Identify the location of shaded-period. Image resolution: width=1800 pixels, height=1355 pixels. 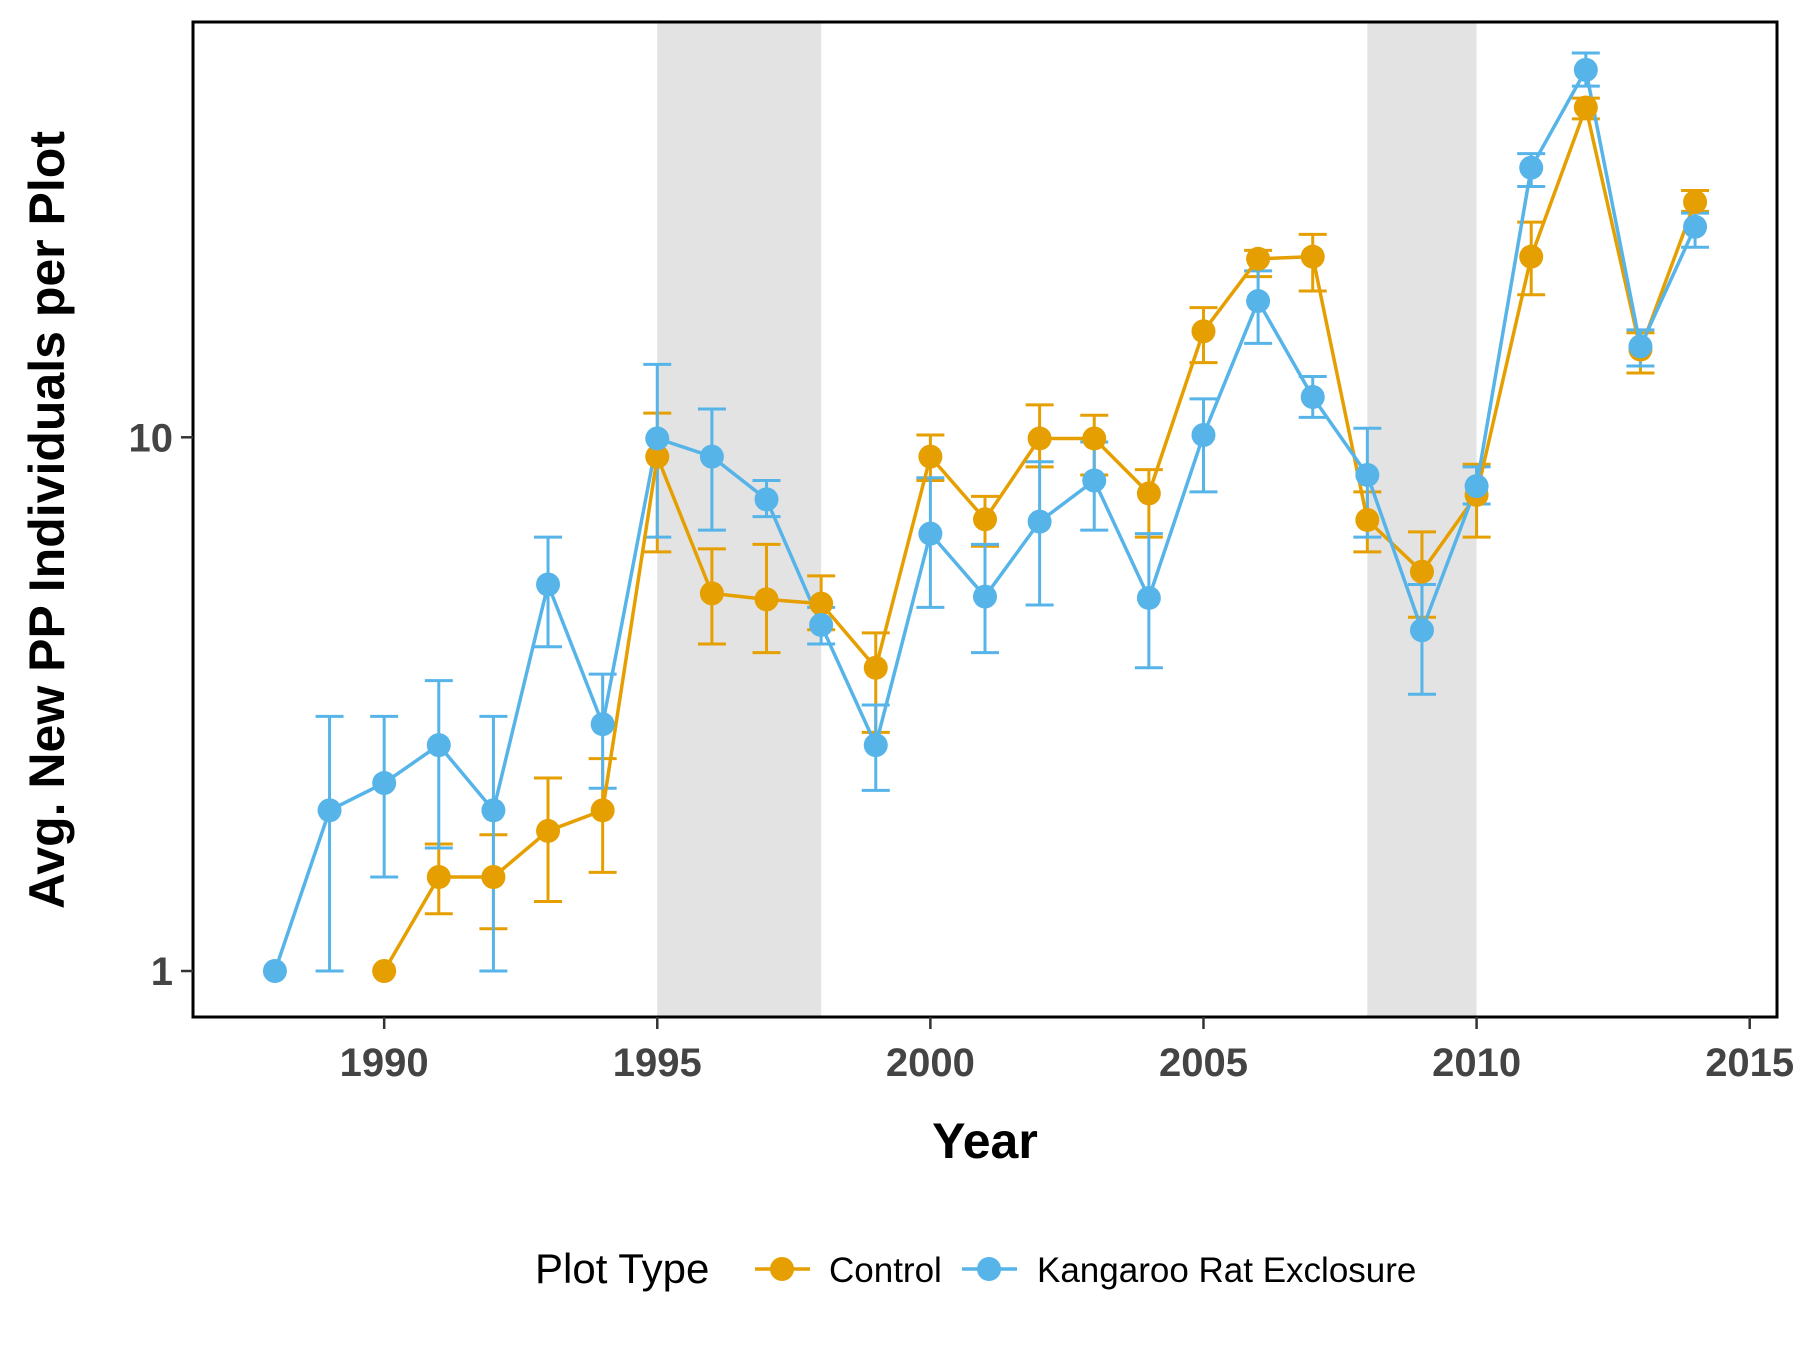
(739, 519).